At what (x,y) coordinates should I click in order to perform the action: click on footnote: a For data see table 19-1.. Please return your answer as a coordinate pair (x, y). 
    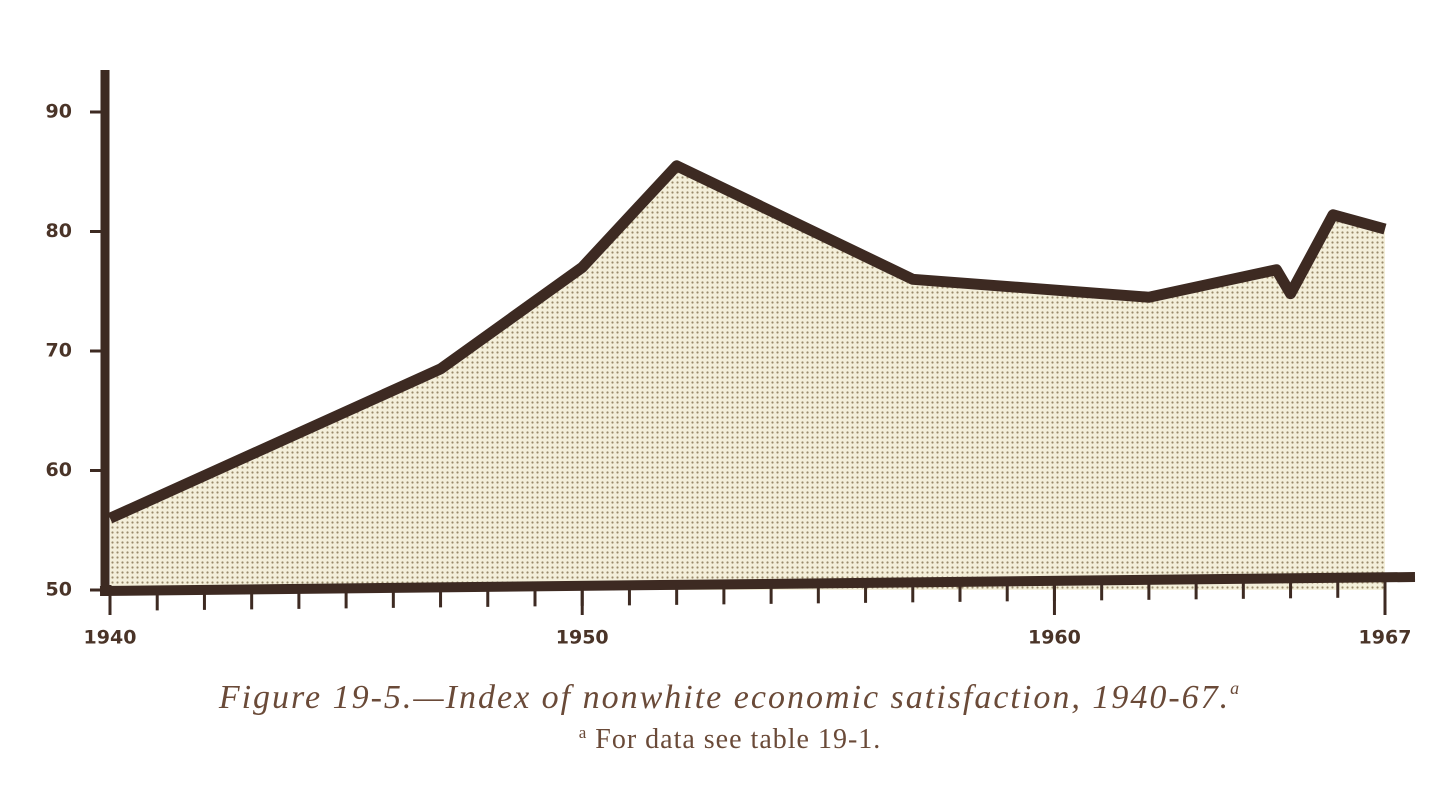
    Looking at the image, I should click on (730, 739).